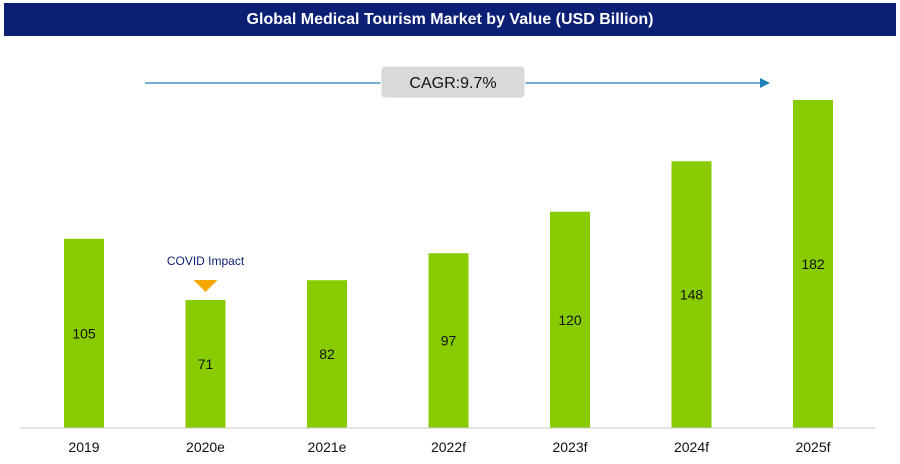  I want to click on x-tick-label-2024f: 2024f, so click(691, 447).